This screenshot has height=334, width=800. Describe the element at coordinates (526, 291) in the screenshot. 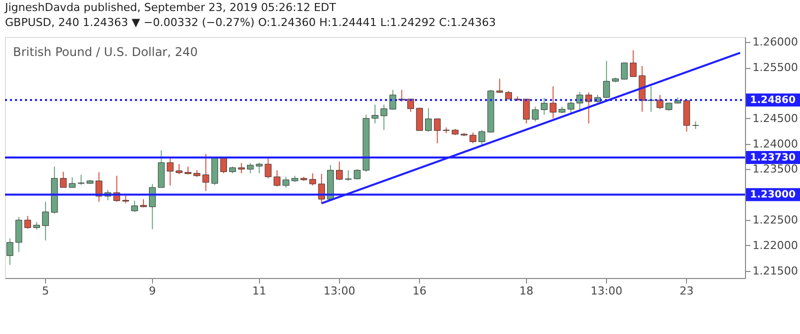

I see `x-tick-label: 18` at that location.